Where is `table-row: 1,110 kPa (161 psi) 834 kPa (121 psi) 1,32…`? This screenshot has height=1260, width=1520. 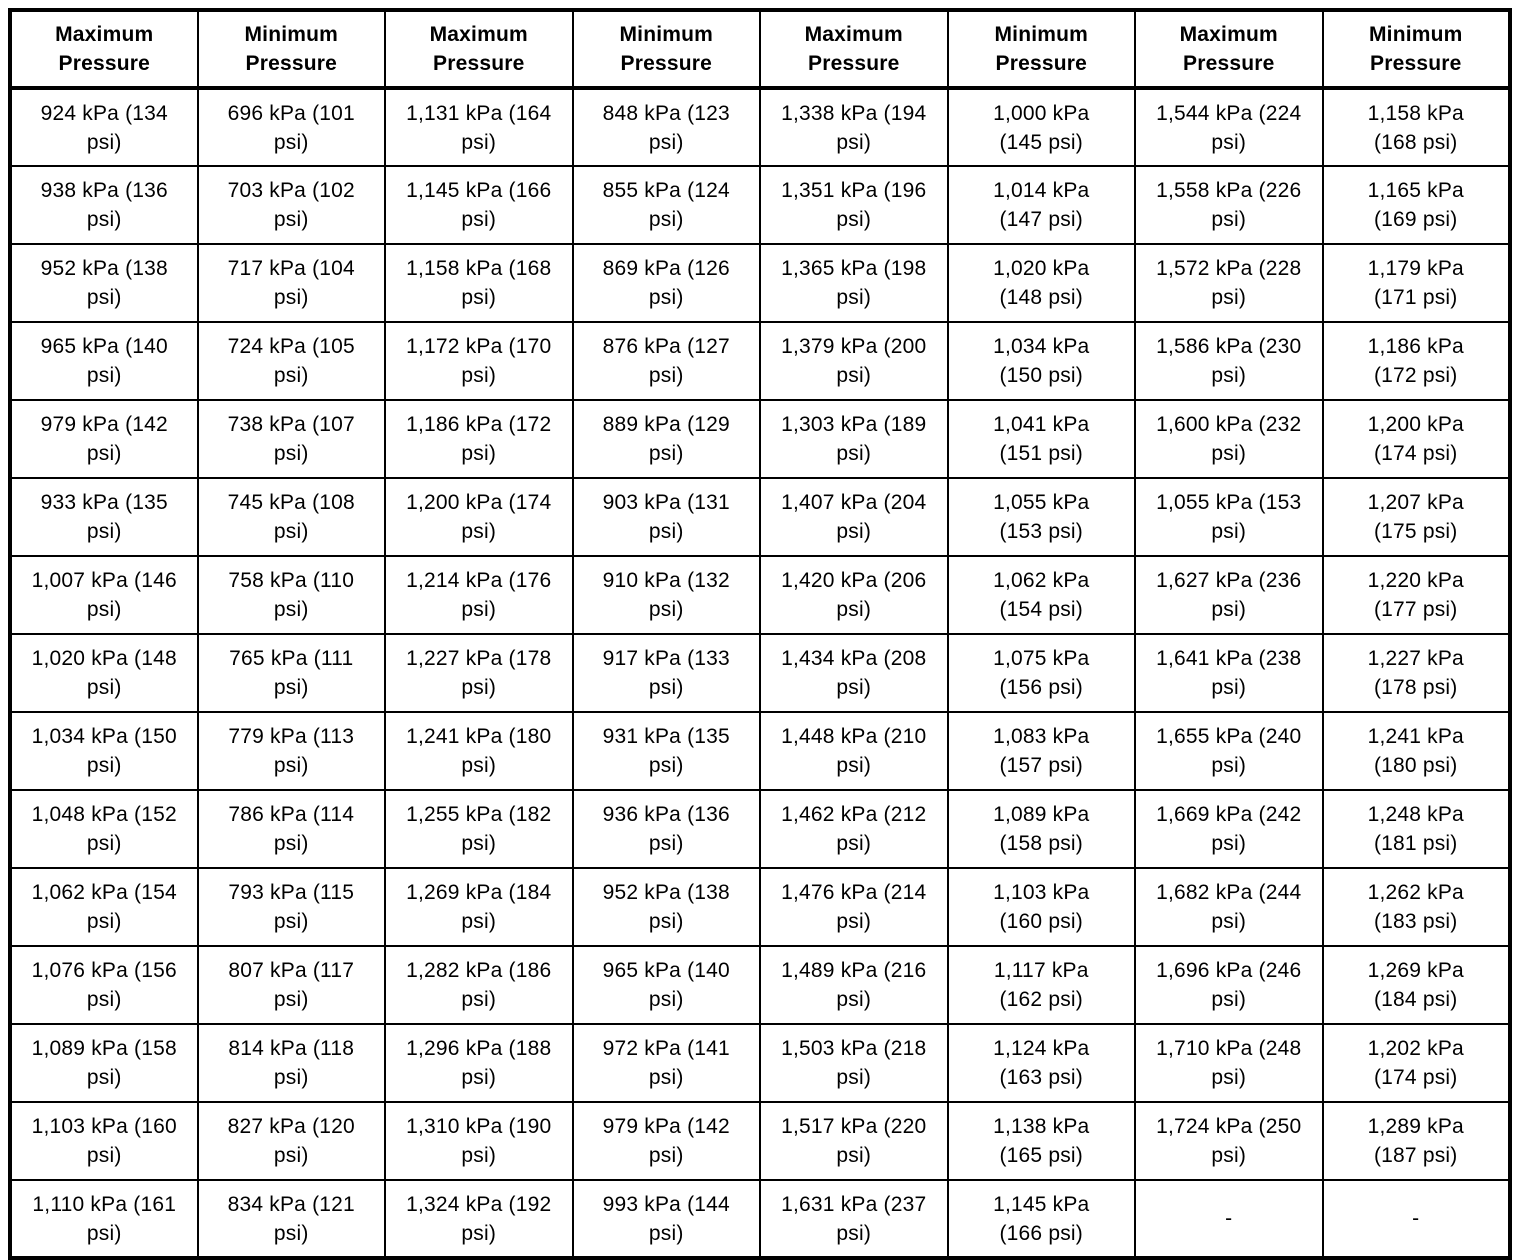 table-row: 1,110 kPa (161 psi) 834 kPa (121 psi) 1,32… is located at coordinates (760, 1219).